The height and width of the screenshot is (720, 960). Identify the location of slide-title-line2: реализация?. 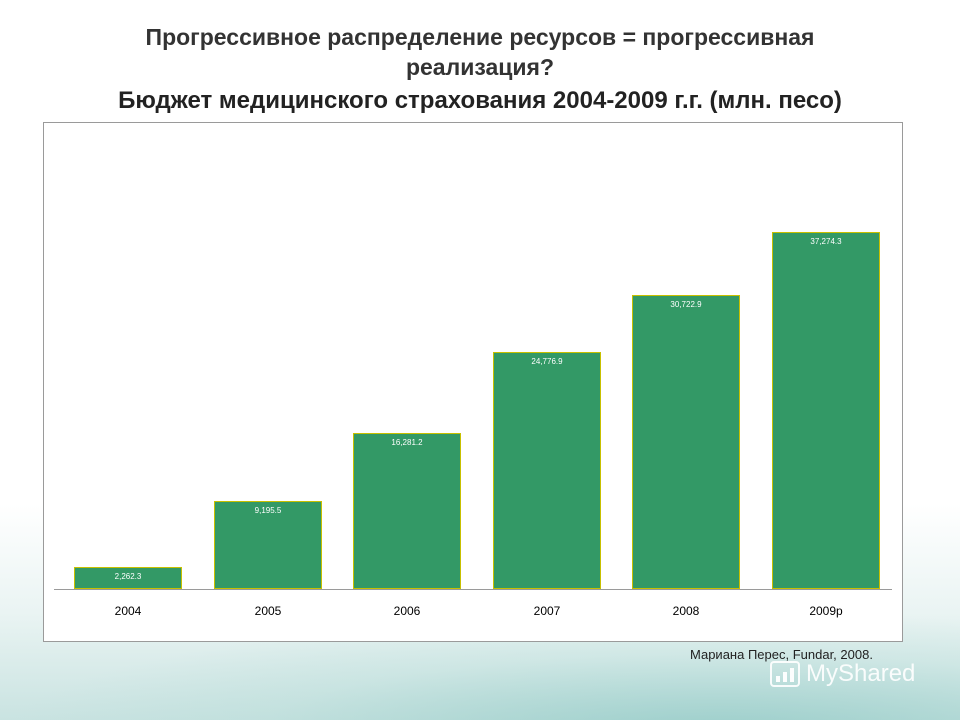
(480, 67).